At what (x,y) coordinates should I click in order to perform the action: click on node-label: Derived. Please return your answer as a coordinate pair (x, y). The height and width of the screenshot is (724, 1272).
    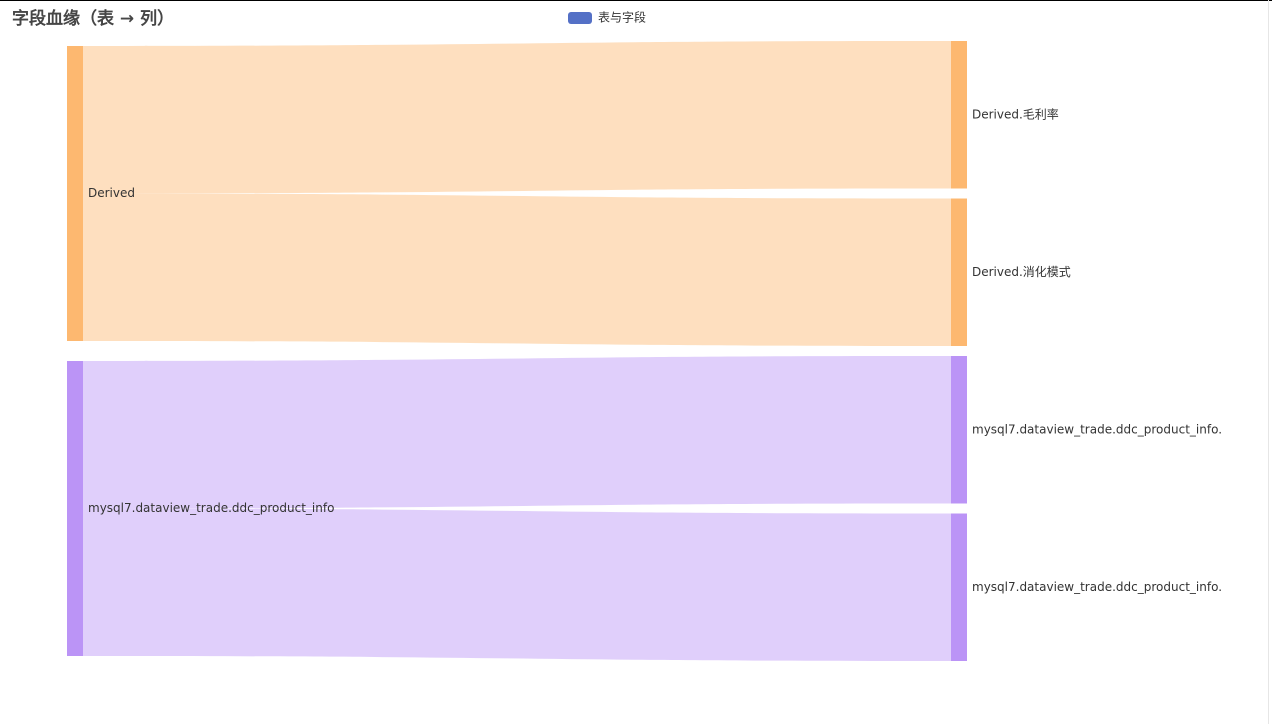
    Looking at the image, I should click on (111, 193).